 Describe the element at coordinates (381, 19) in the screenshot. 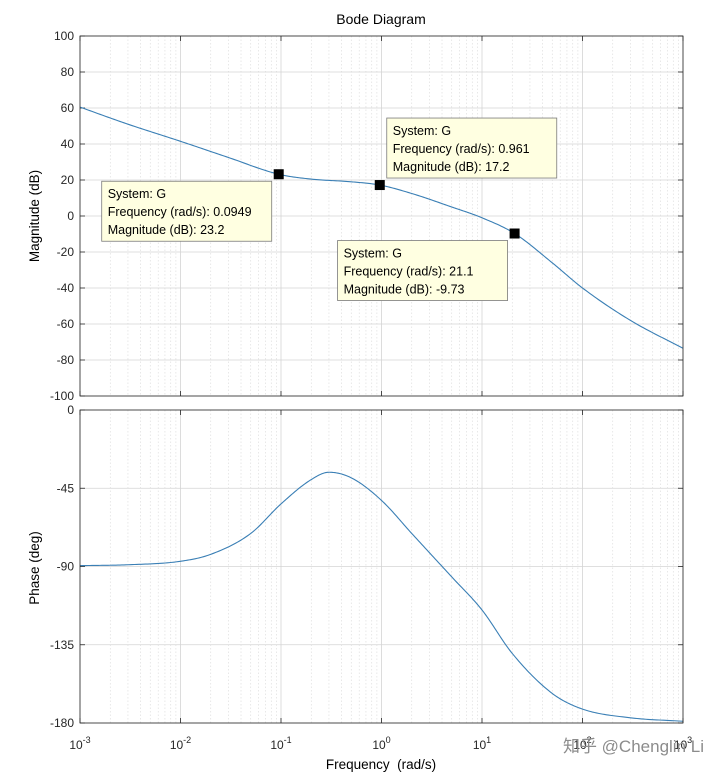

I see `chart-title: Bode Diagram` at that location.